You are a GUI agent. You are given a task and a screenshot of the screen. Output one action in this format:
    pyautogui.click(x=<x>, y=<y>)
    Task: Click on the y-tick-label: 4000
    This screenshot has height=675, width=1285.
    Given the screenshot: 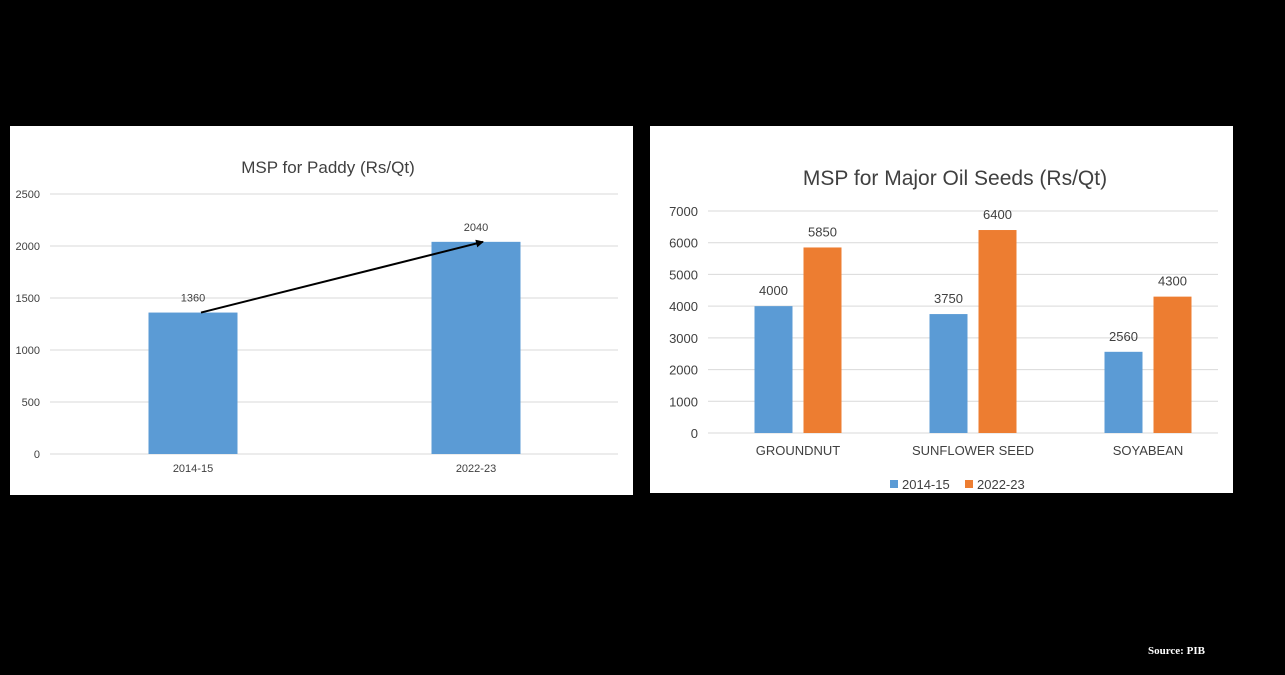 What is the action you would take?
    pyautogui.click(x=683, y=306)
    